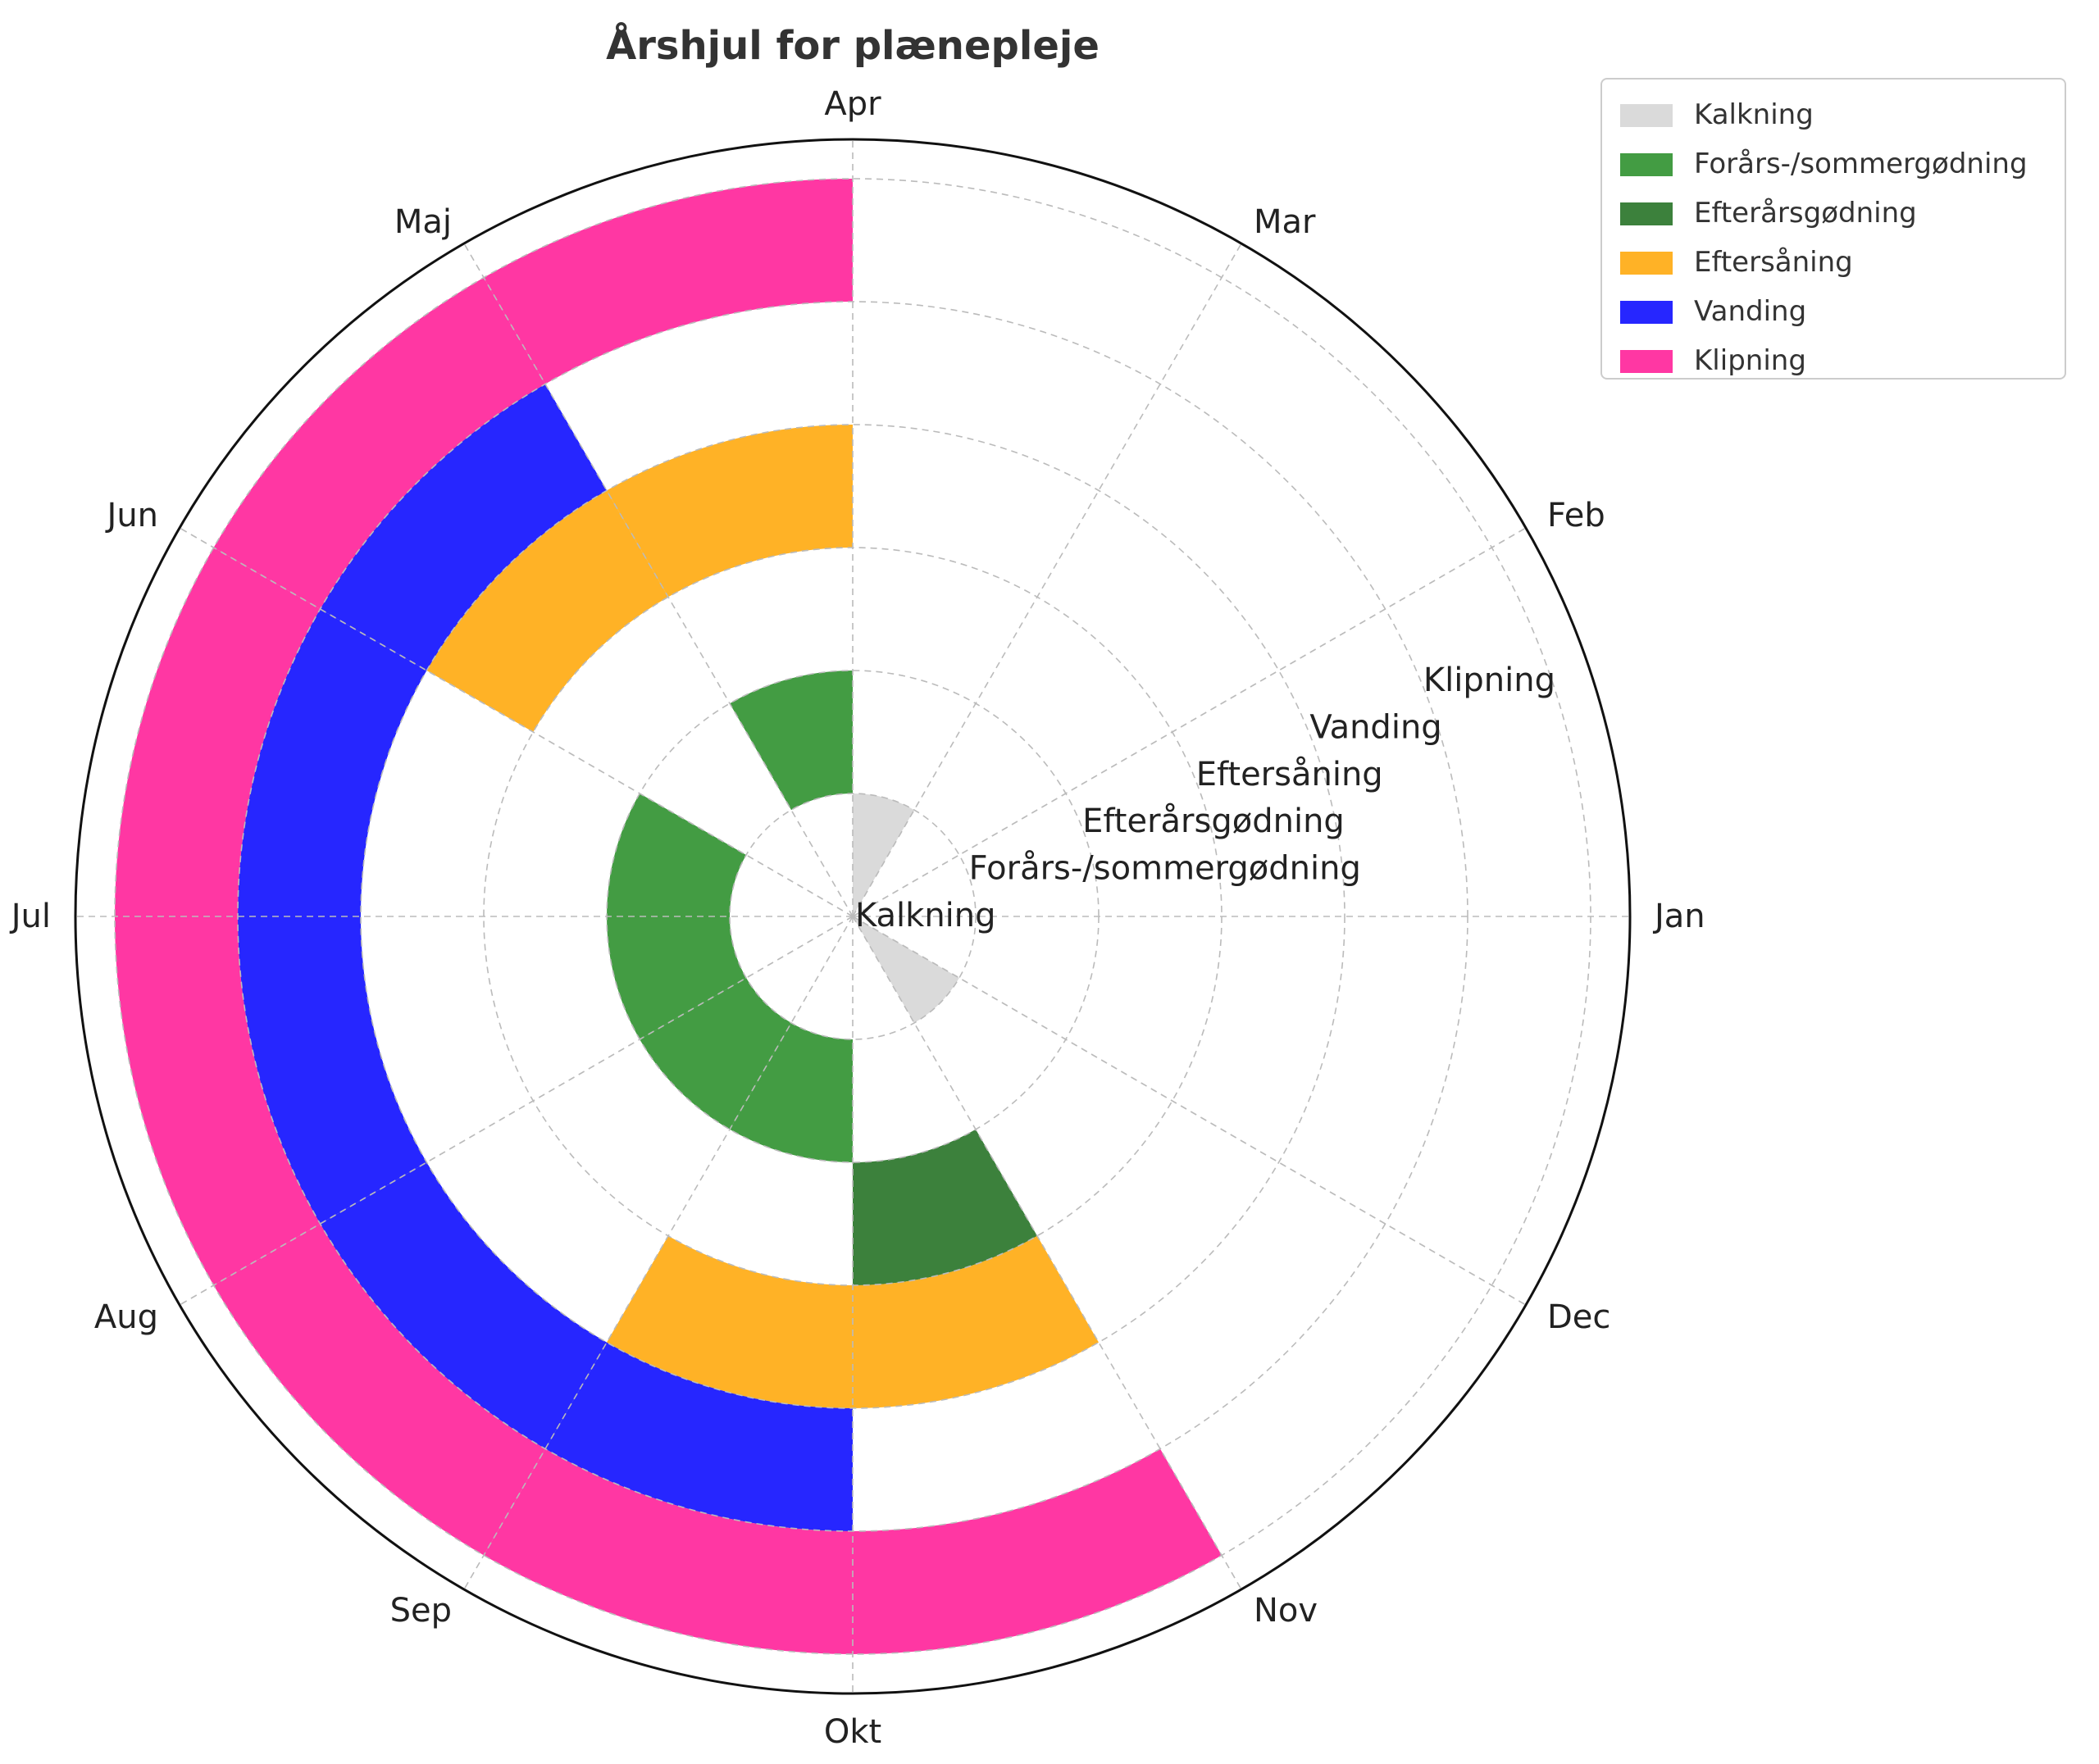 This screenshot has width=2099, height=1764. I want to click on bar-klipning-aug, so click(379, 1390).